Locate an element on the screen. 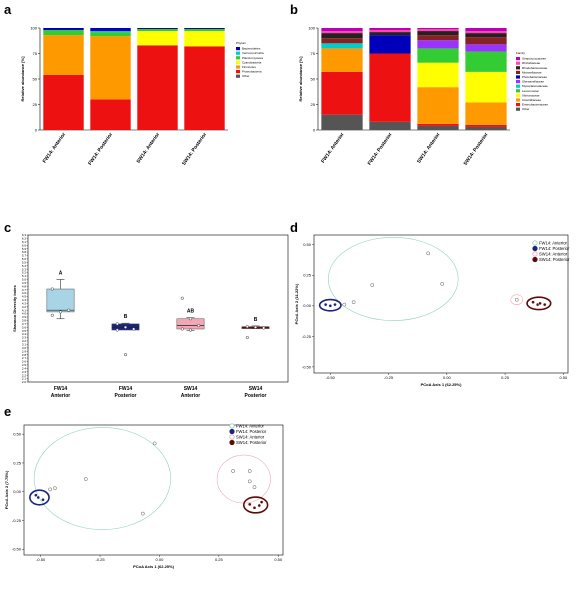  y-tick-label: 2.7 is located at coordinates (24, 358).